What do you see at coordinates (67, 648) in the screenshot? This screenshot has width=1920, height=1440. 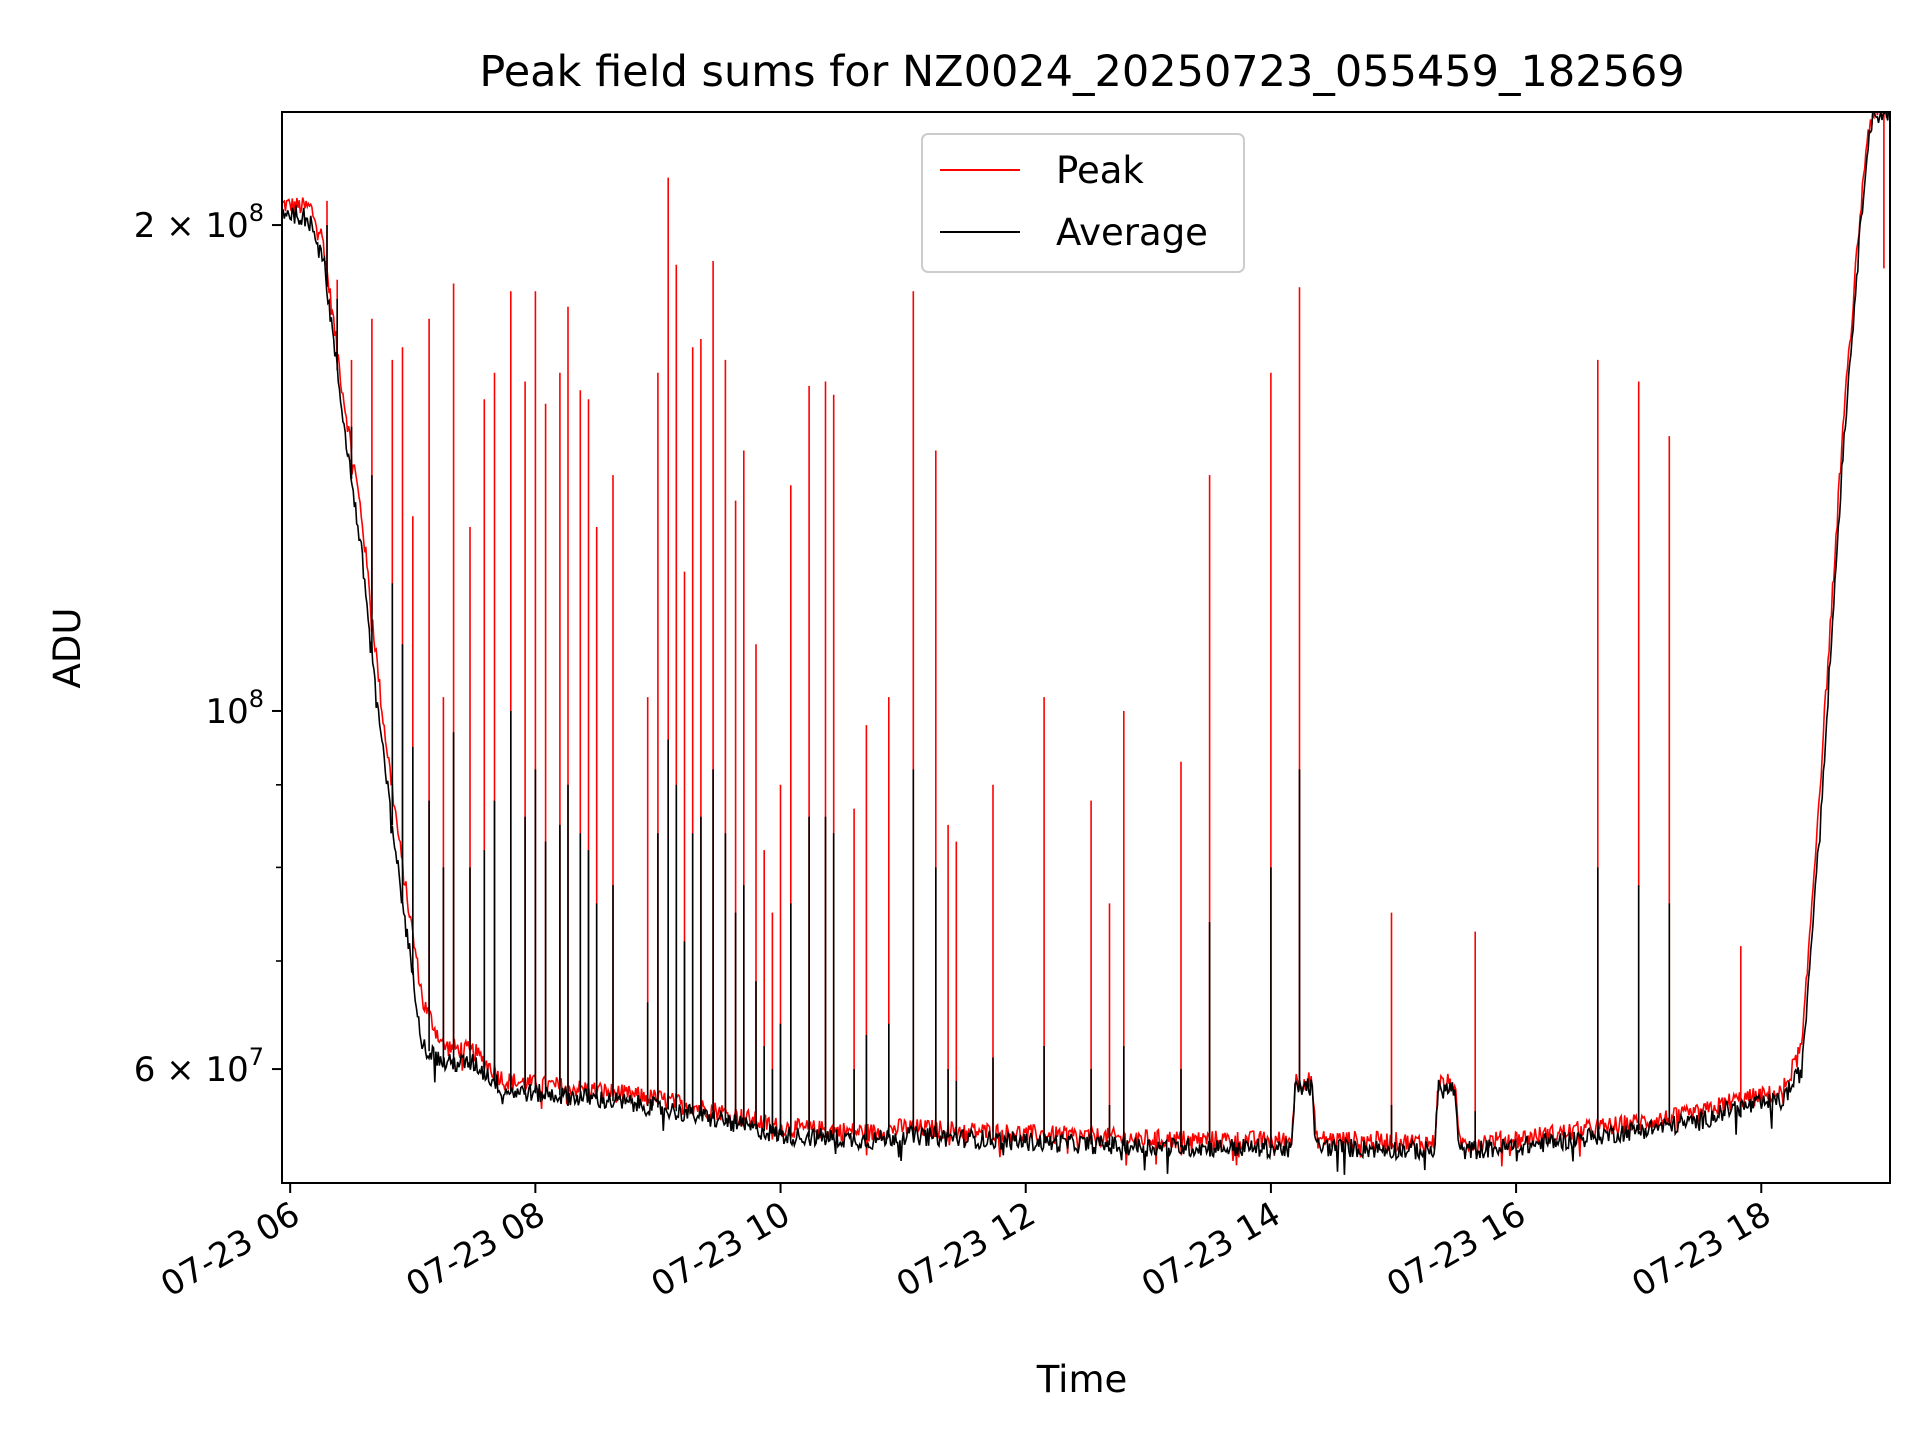 I see `y-axis-label: ADU` at bounding box center [67, 648].